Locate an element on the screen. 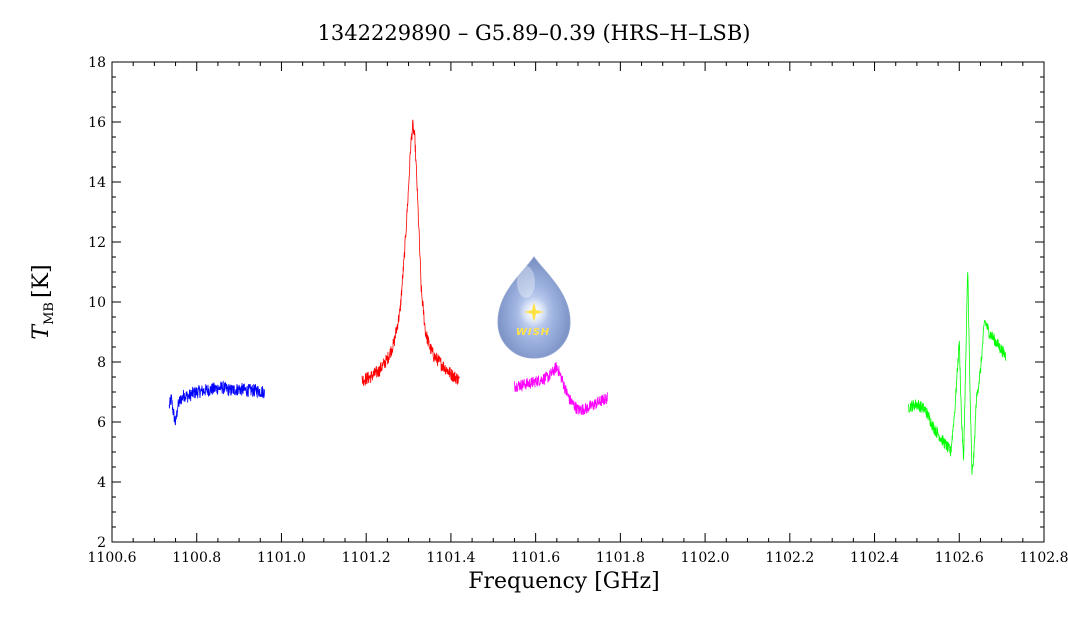 Image resolution: width=1068 pixels, height=618 pixels. y-axis-label-main: T is located at coordinates (41, 331).